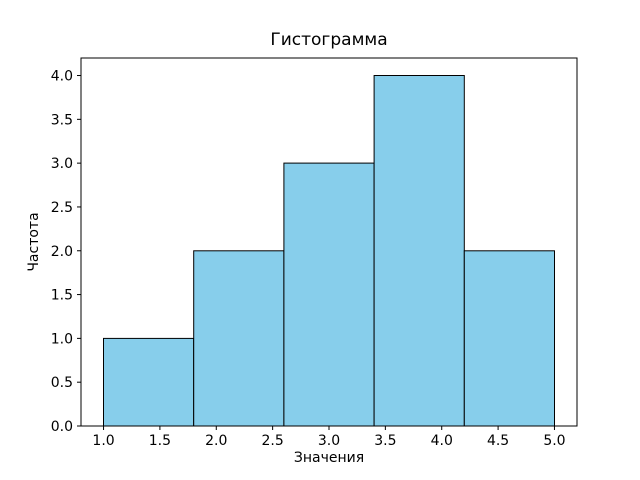  I want to click on y-tick-label: 4.0, so click(62, 77).